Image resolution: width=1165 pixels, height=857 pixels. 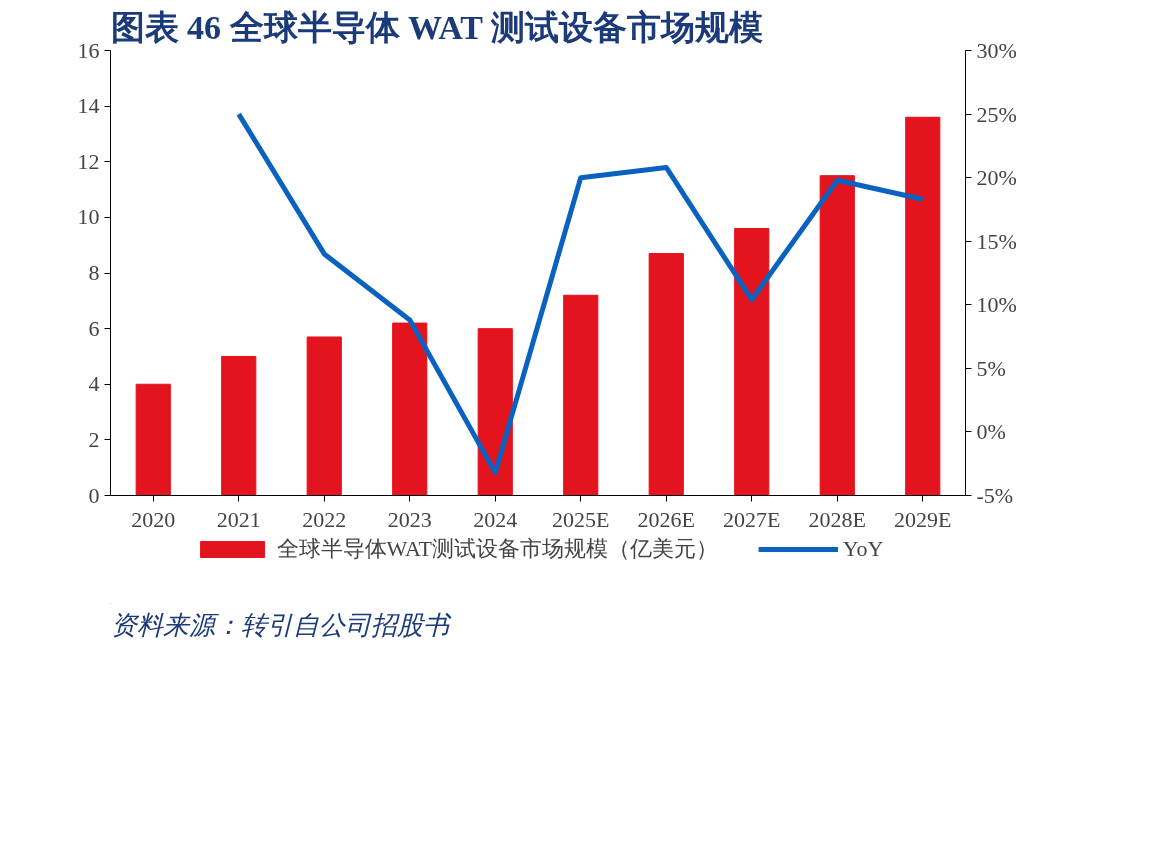 What do you see at coordinates (863, 549) in the screenshot?
I see `legend-label: YoY` at bounding box center [863, 549].